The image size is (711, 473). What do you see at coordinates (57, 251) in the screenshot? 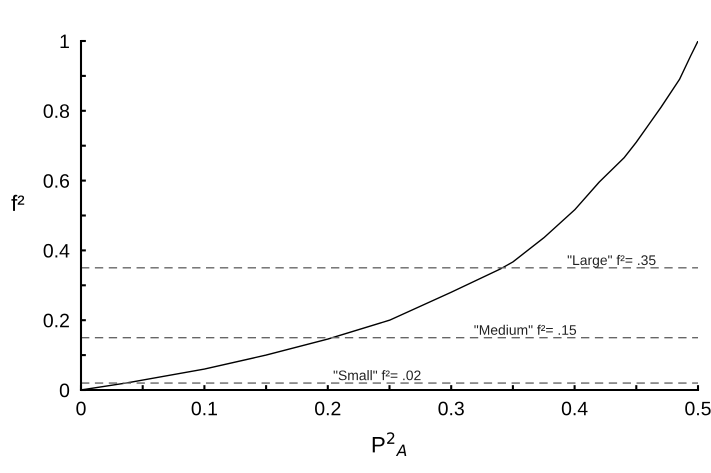
I see `y-tick-label: 0.4` at bounding box center [57, 251].